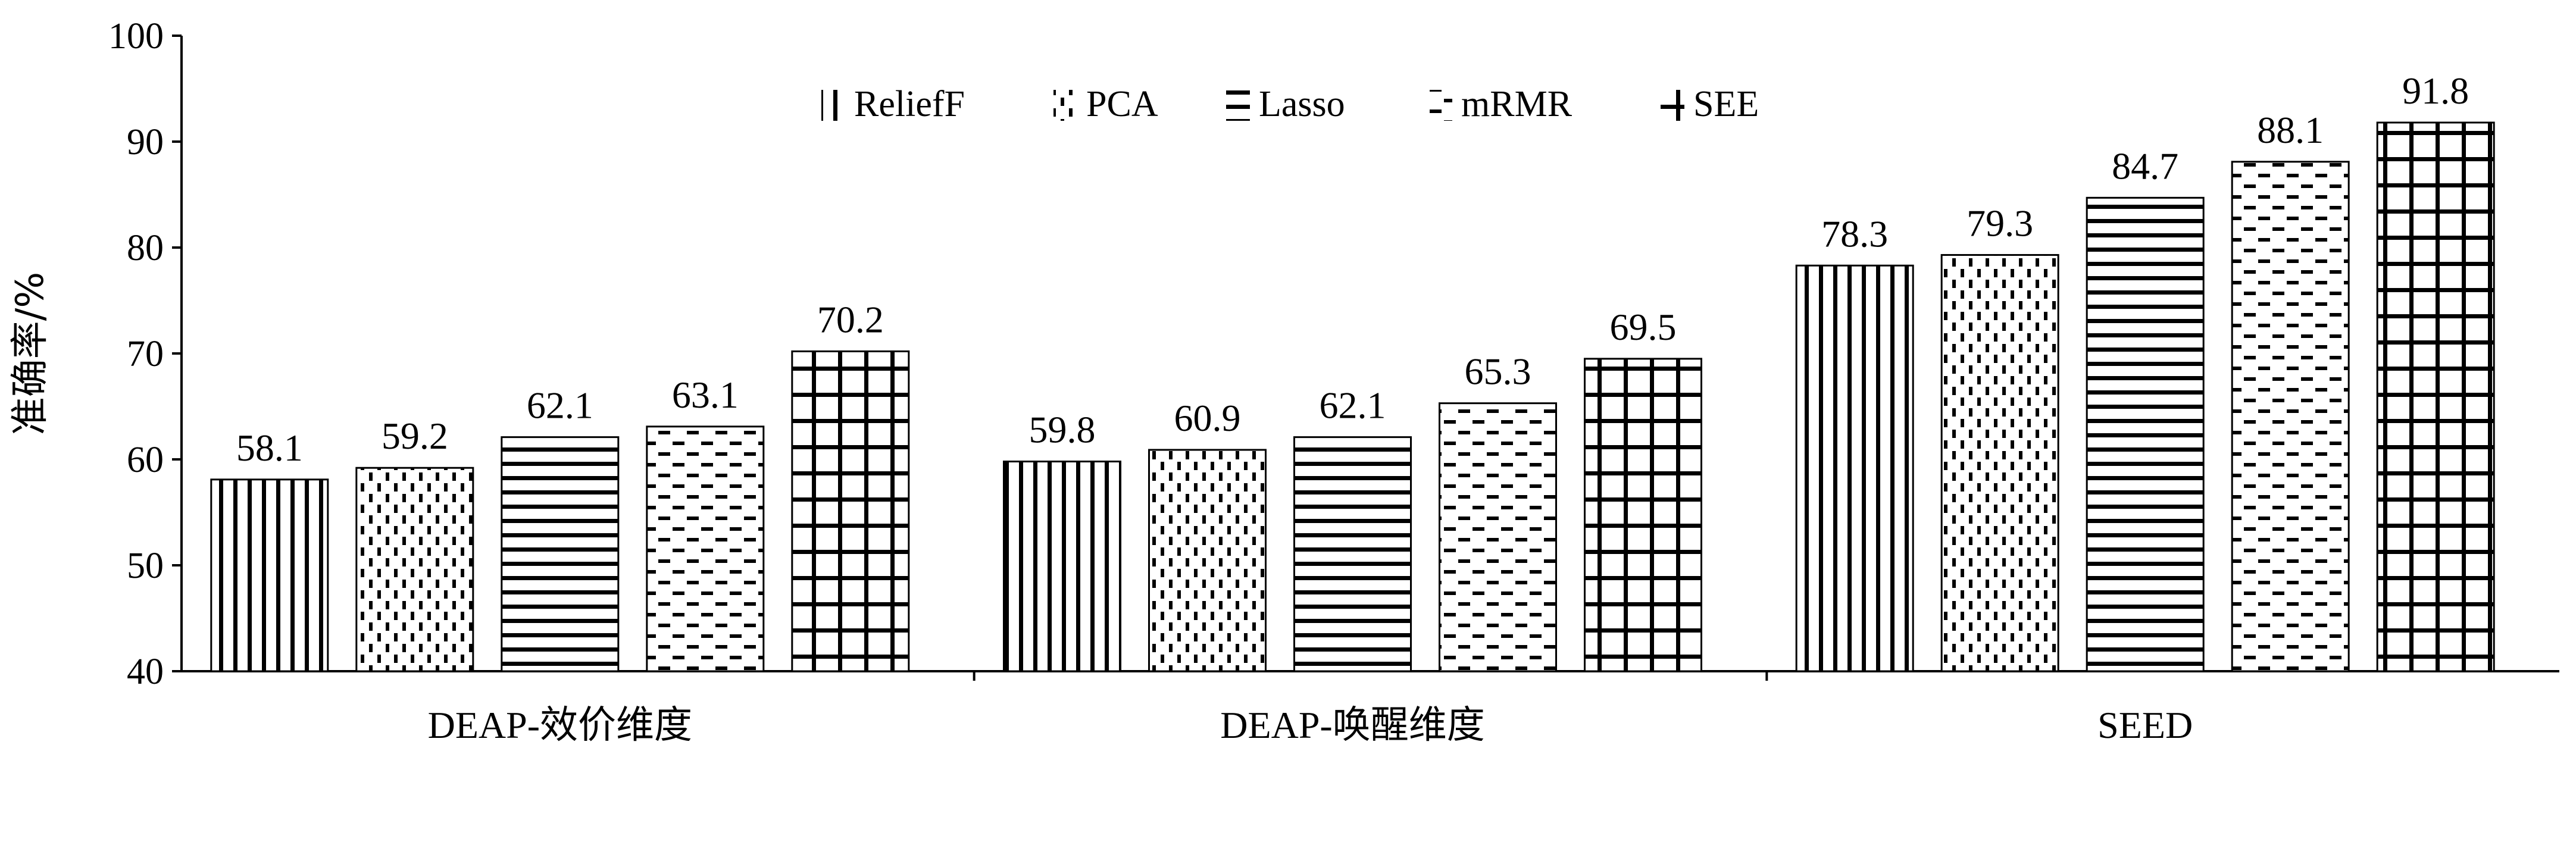 The height and width of the screenshot is (842, 2576). What do you see at coordinates (560, 725) in the screenshot?
I see `category-label: DEAP-效价维度` at bounding box center [560, 725].